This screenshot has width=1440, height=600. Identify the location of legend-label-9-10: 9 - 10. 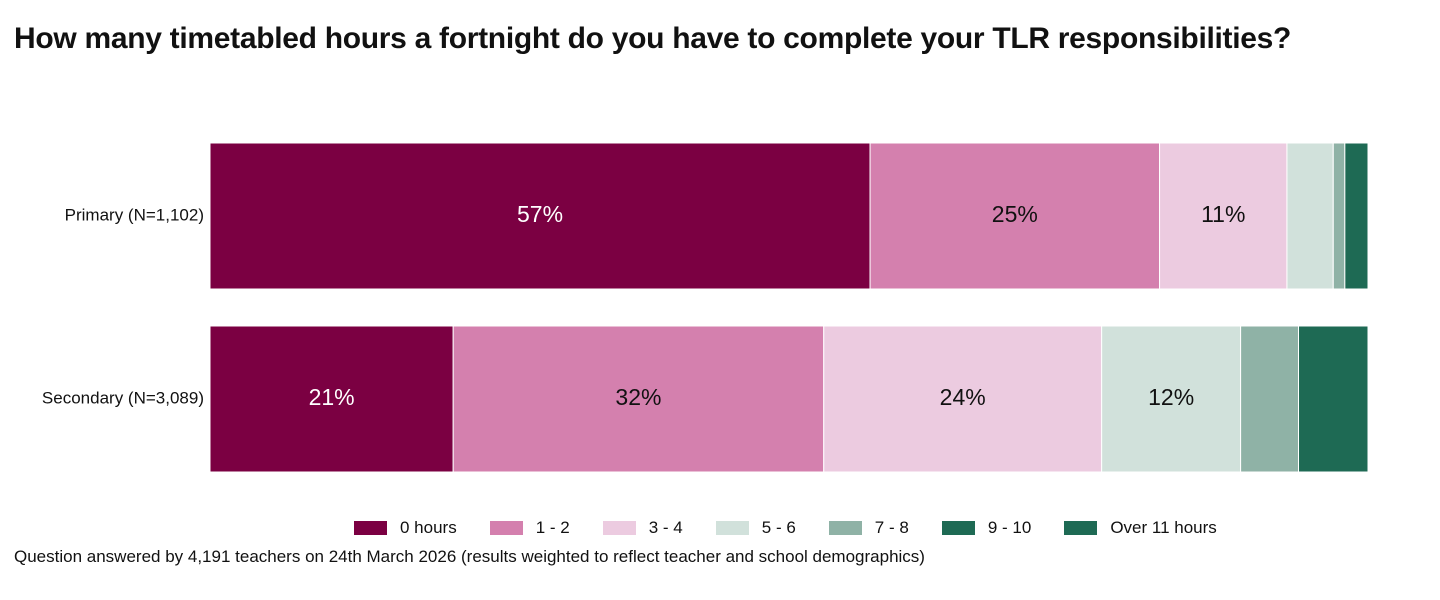
(1009, 527).